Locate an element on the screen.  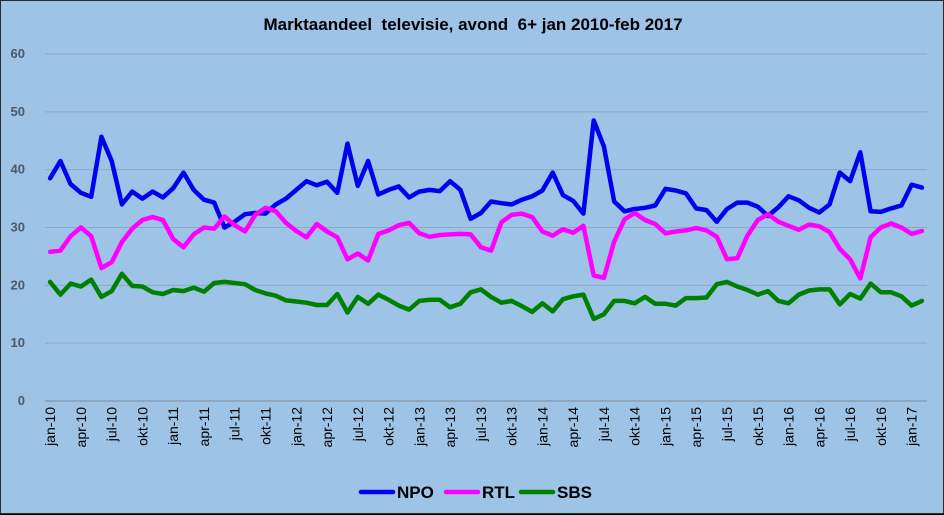
legend-label-rtl: RTL is located at coordinates (498, 492).